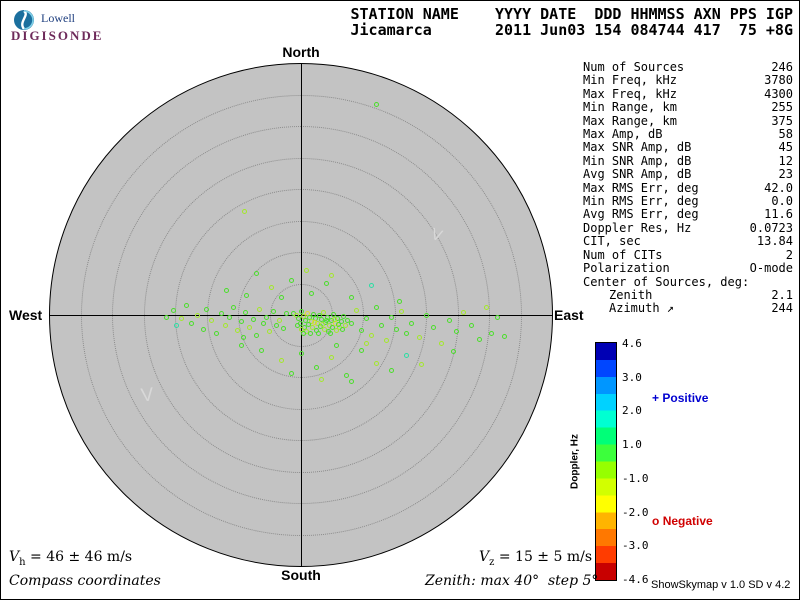 The image size is (800, 600). I want to click on stat-row: Num of CITs 2, so click(688, 254).